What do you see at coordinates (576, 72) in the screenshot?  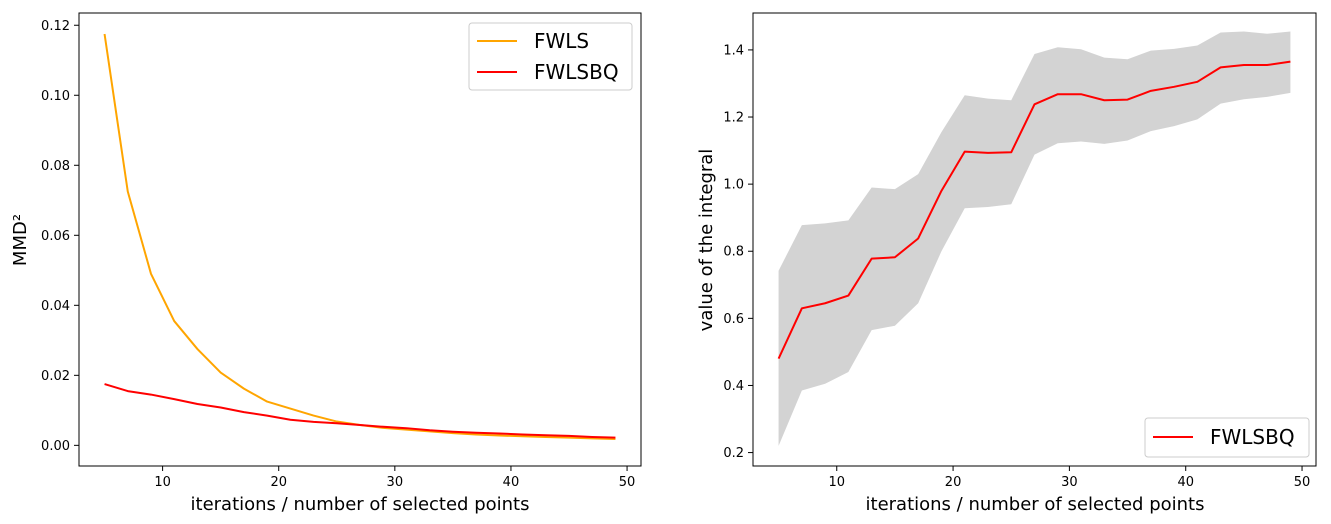 I see `legend-label-fwlsbq: FWLSBQ` at bounding box center [576, 72].